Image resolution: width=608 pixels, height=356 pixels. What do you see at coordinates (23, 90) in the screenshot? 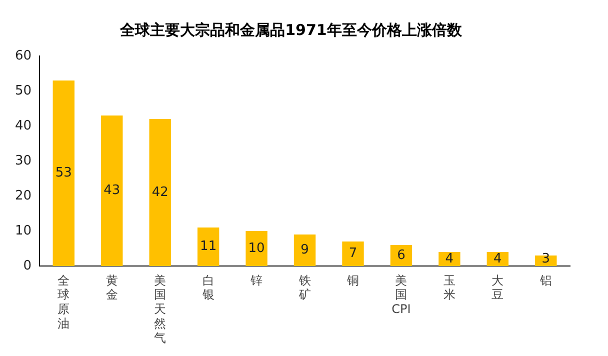
I see `y-tick-label: 50` at bounding box center [23, 90].